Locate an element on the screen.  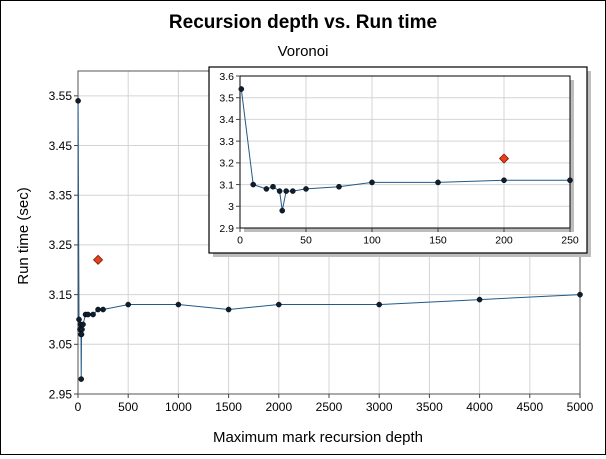
y-axis-label: Run time (sec) is located at coordinates (23, 236).